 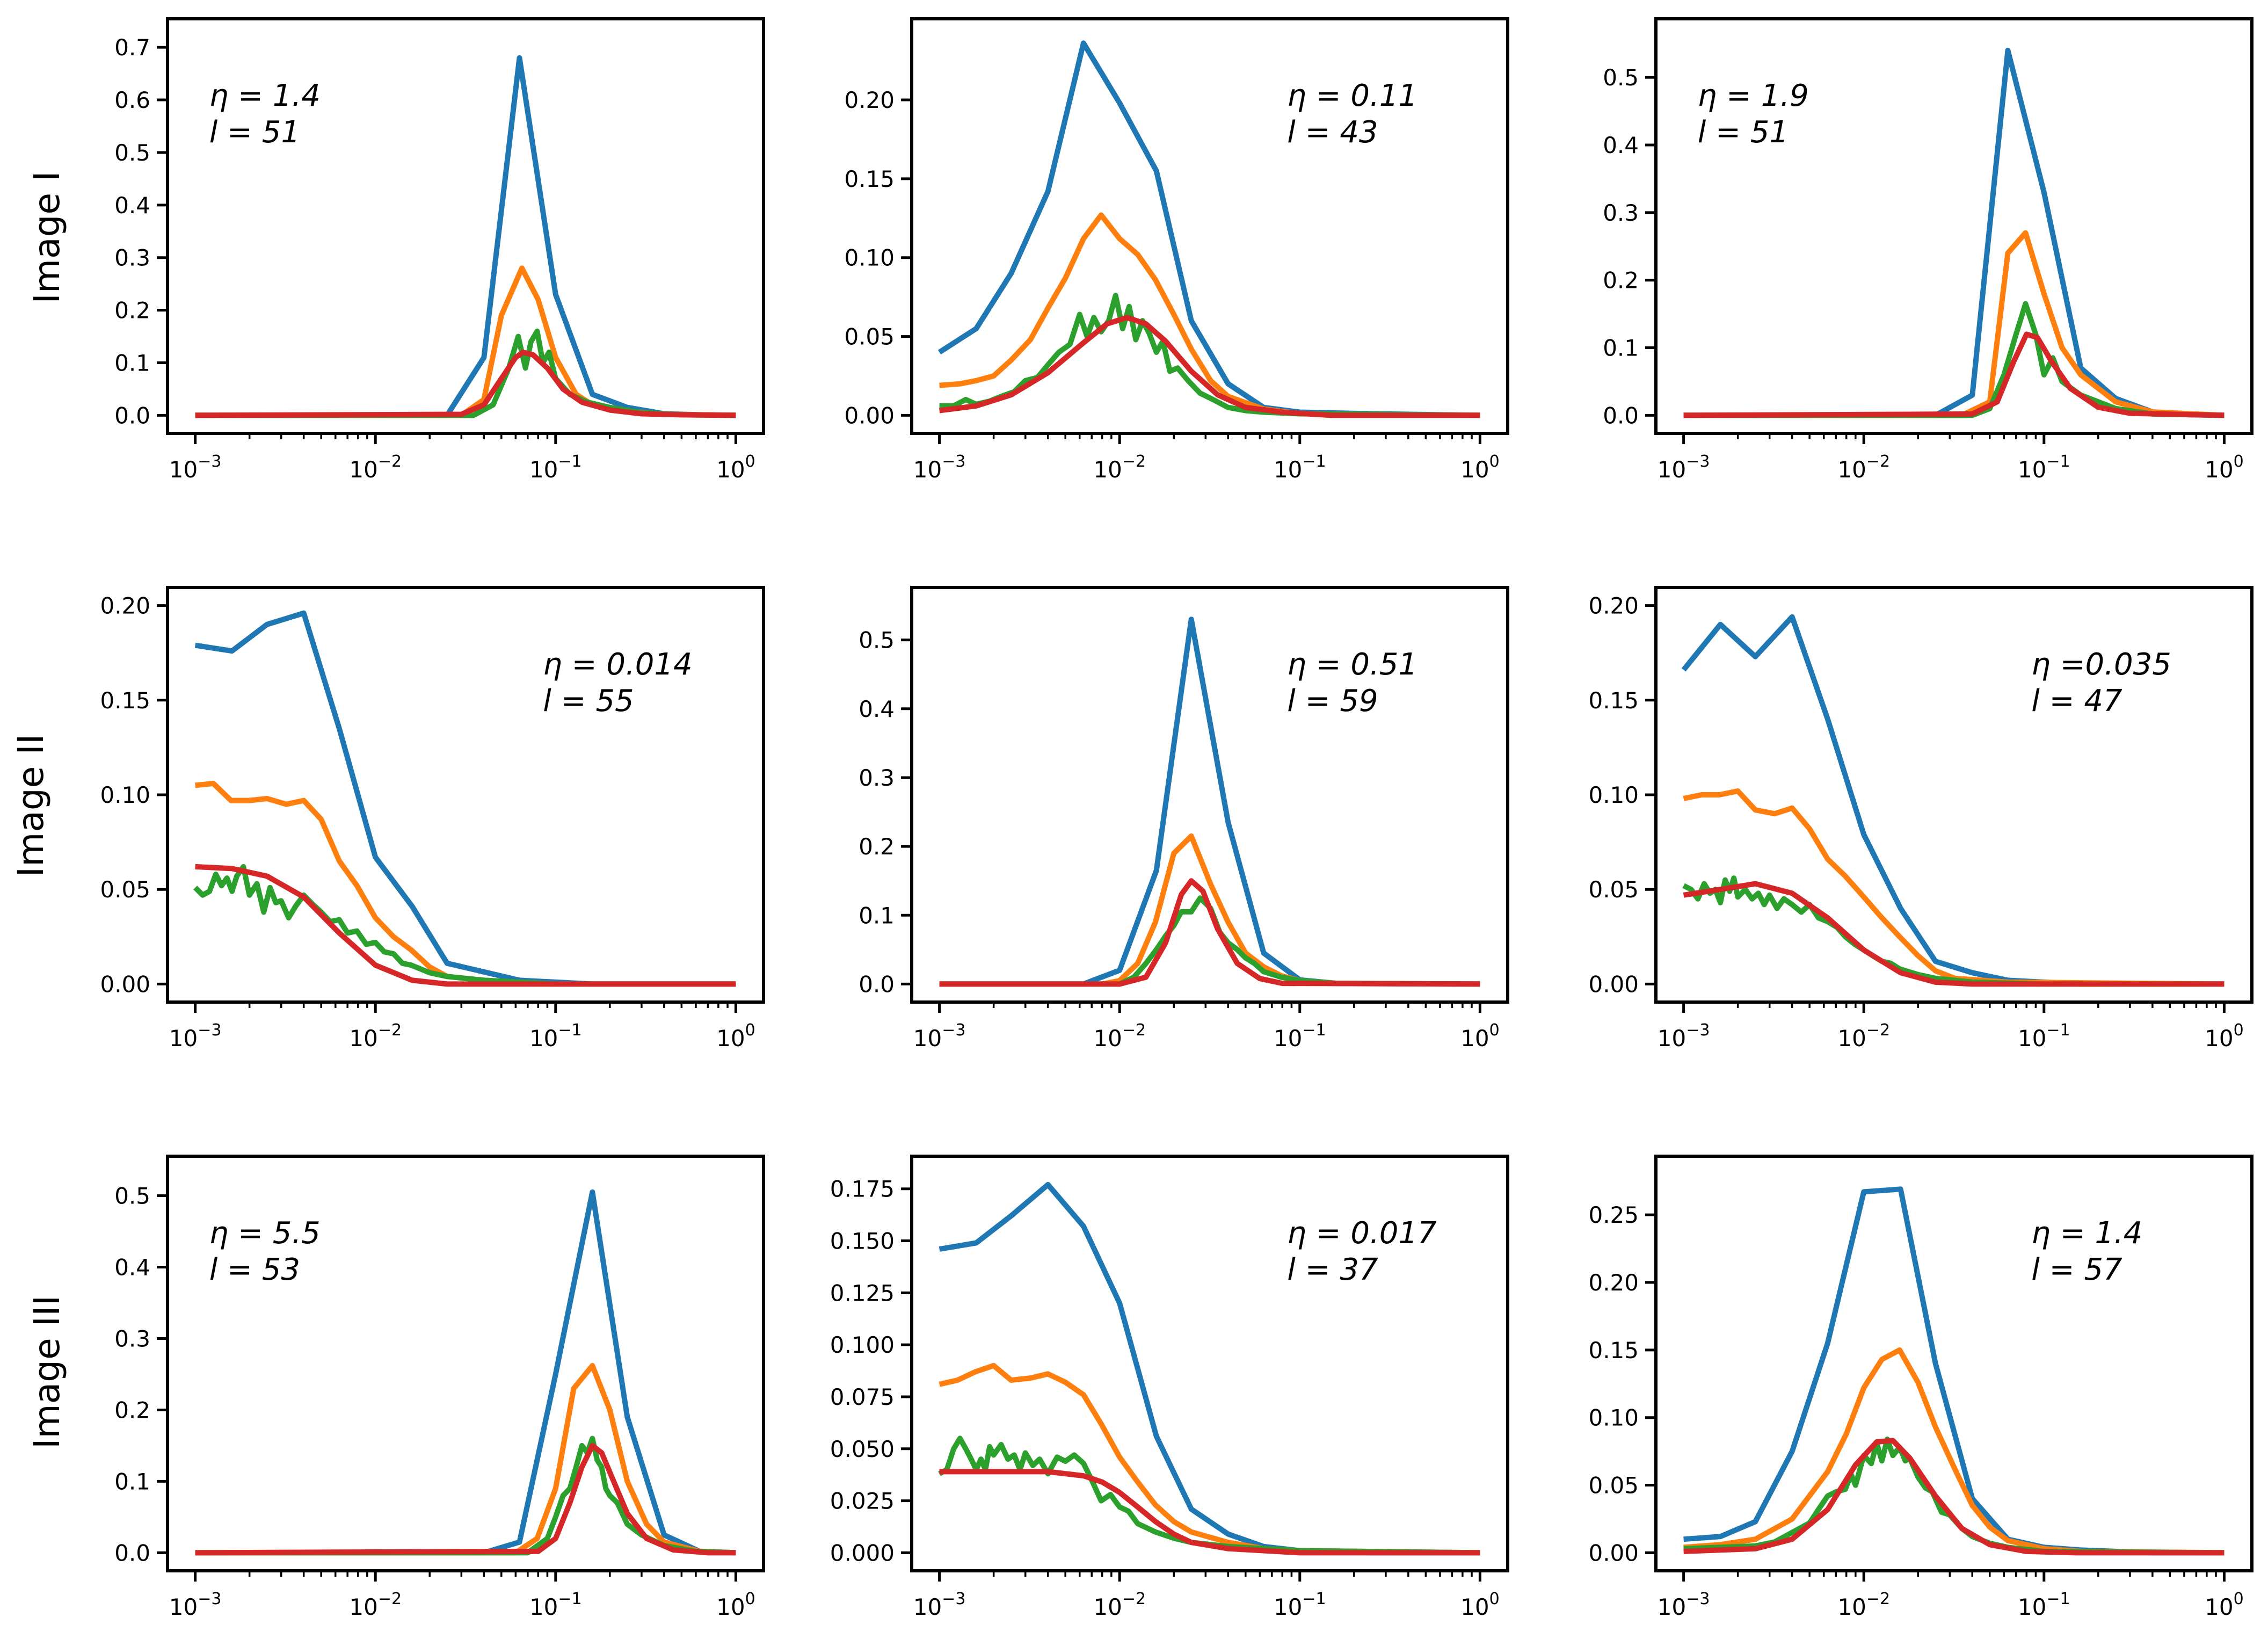 I want to click on row-label-image-ii: Image II, so click(x=31, y=805).